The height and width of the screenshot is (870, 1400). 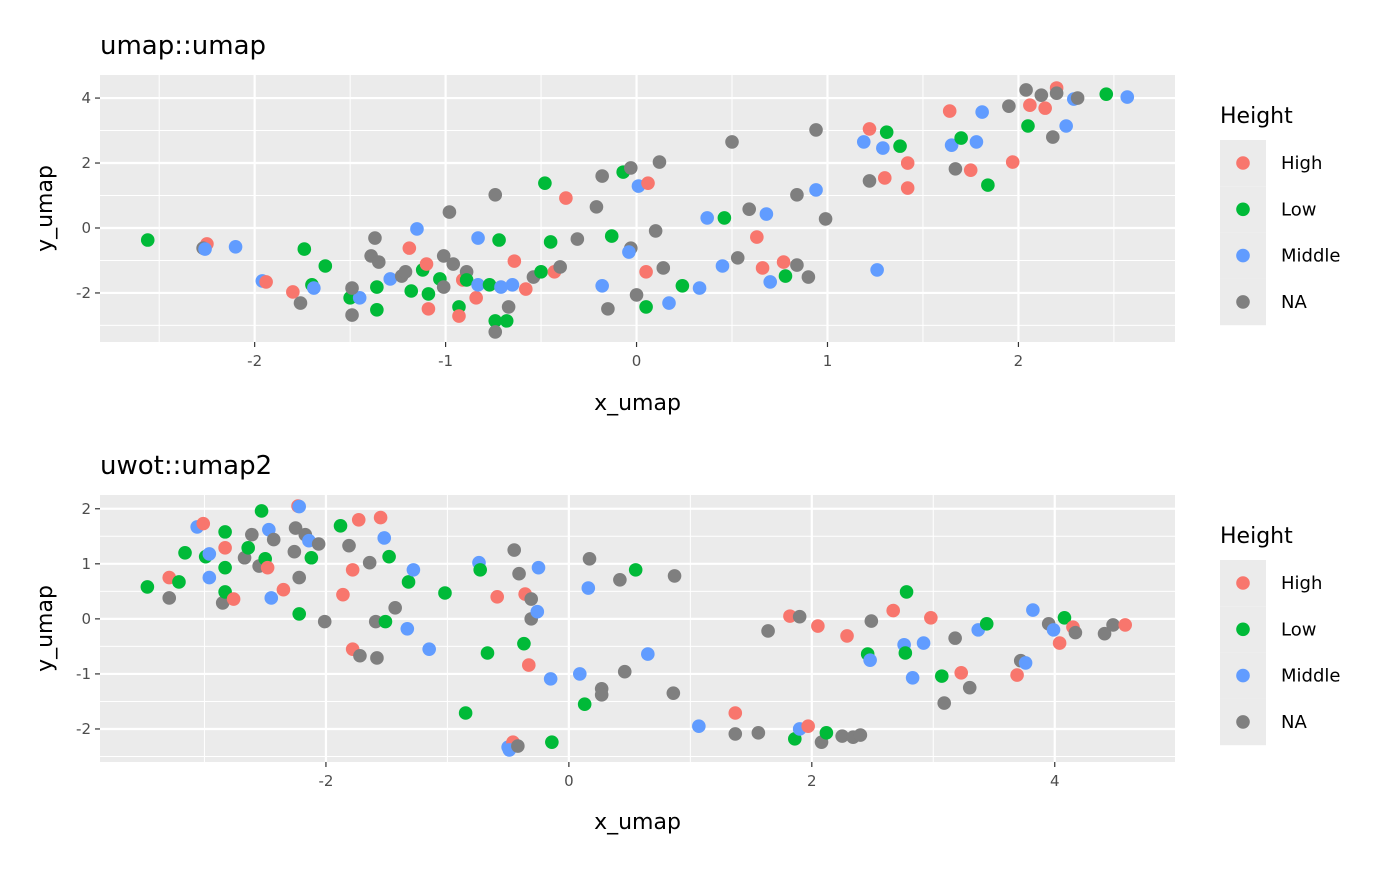 I want to click on y-tick-label: 2, so click(x=86, y=163).